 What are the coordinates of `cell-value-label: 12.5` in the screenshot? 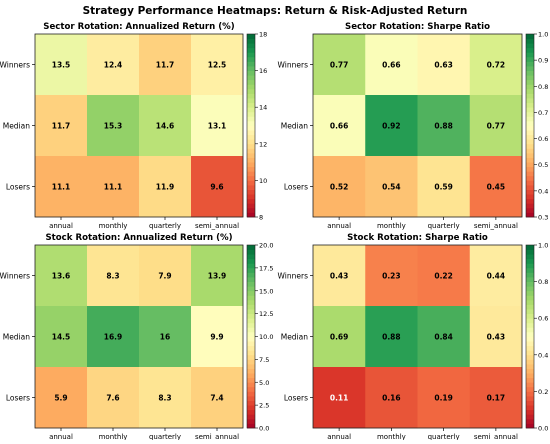 It's located at (217, 65).